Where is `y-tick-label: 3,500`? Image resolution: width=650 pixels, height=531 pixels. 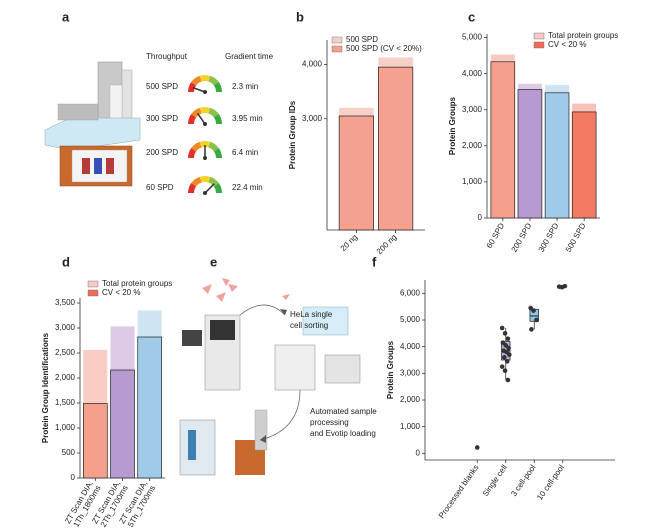 y-tick-label: 3,500 is located at coordinates (65, 302).